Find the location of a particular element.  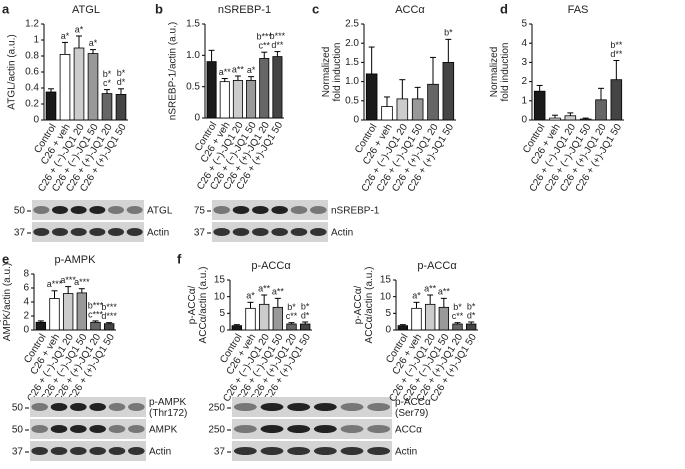

panel-letter: e is located at coordinates (5, 258).